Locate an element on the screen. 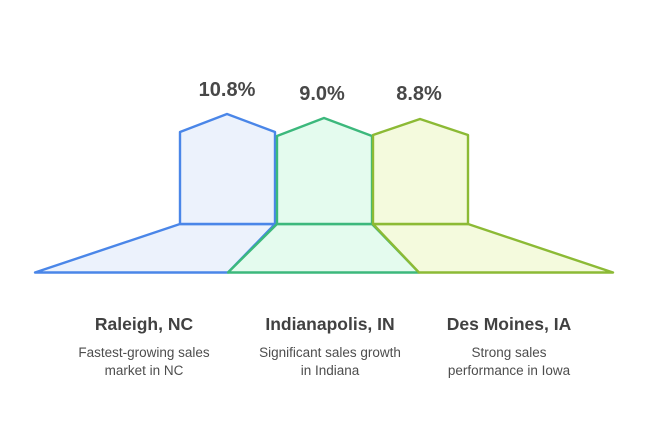  tent-des-moines is located at coordinates (493, 195).